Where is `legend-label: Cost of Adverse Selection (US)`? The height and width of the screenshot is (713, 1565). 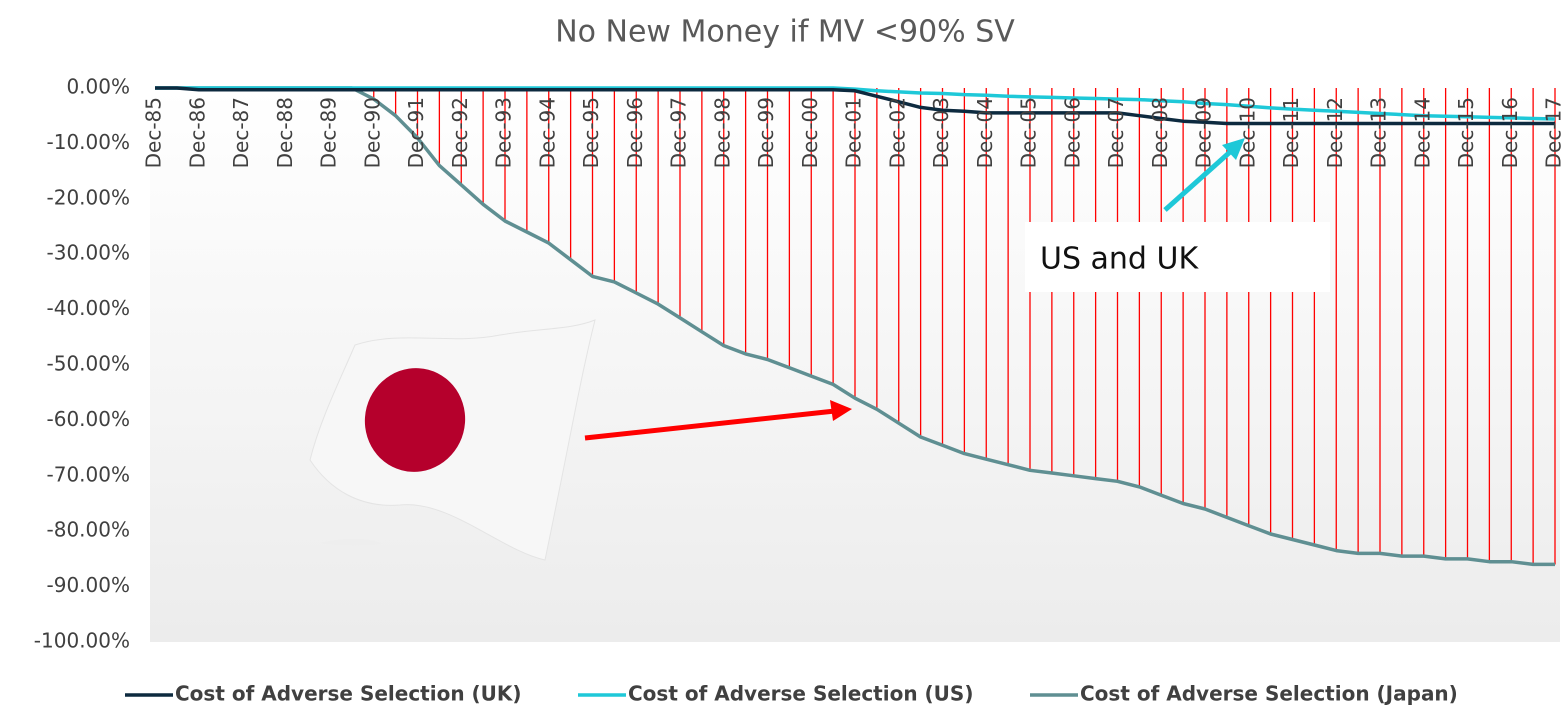 legend-label: Cost of Adverse Selection (US) is located at coordinates (800, 694).